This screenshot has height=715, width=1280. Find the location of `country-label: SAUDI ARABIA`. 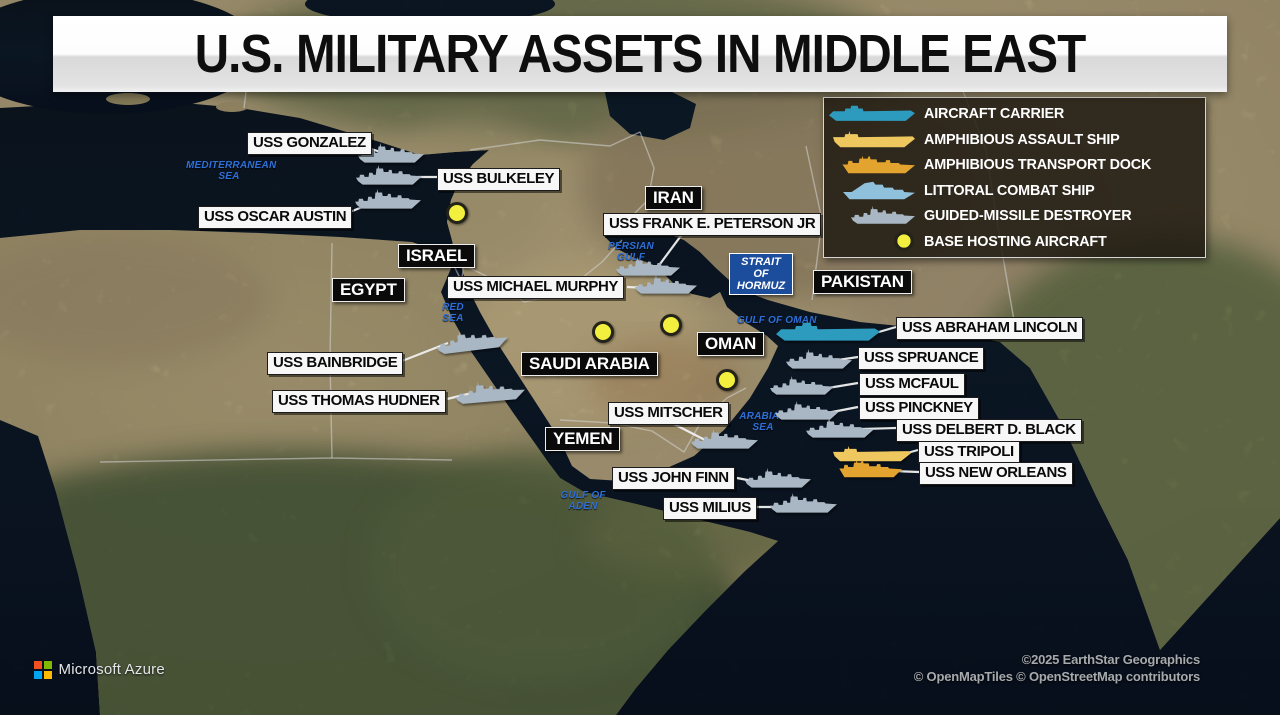

country-label: SAUDI ARABIA is located at coordinates (589, 364).